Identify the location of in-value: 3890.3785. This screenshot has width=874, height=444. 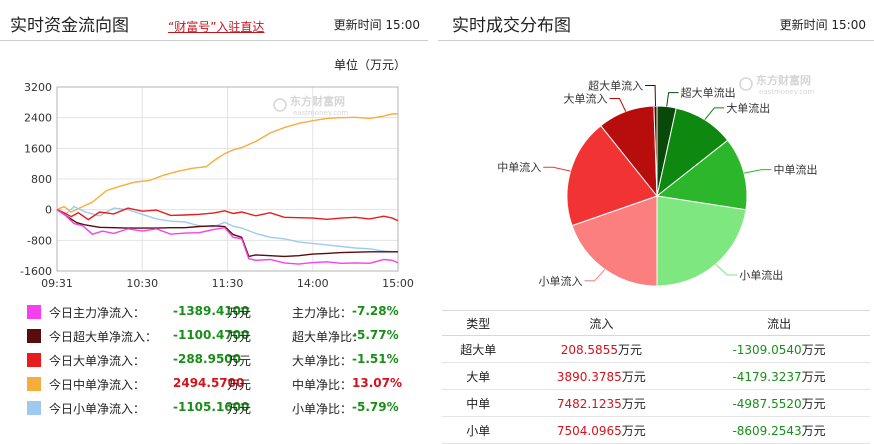
(589, 376).